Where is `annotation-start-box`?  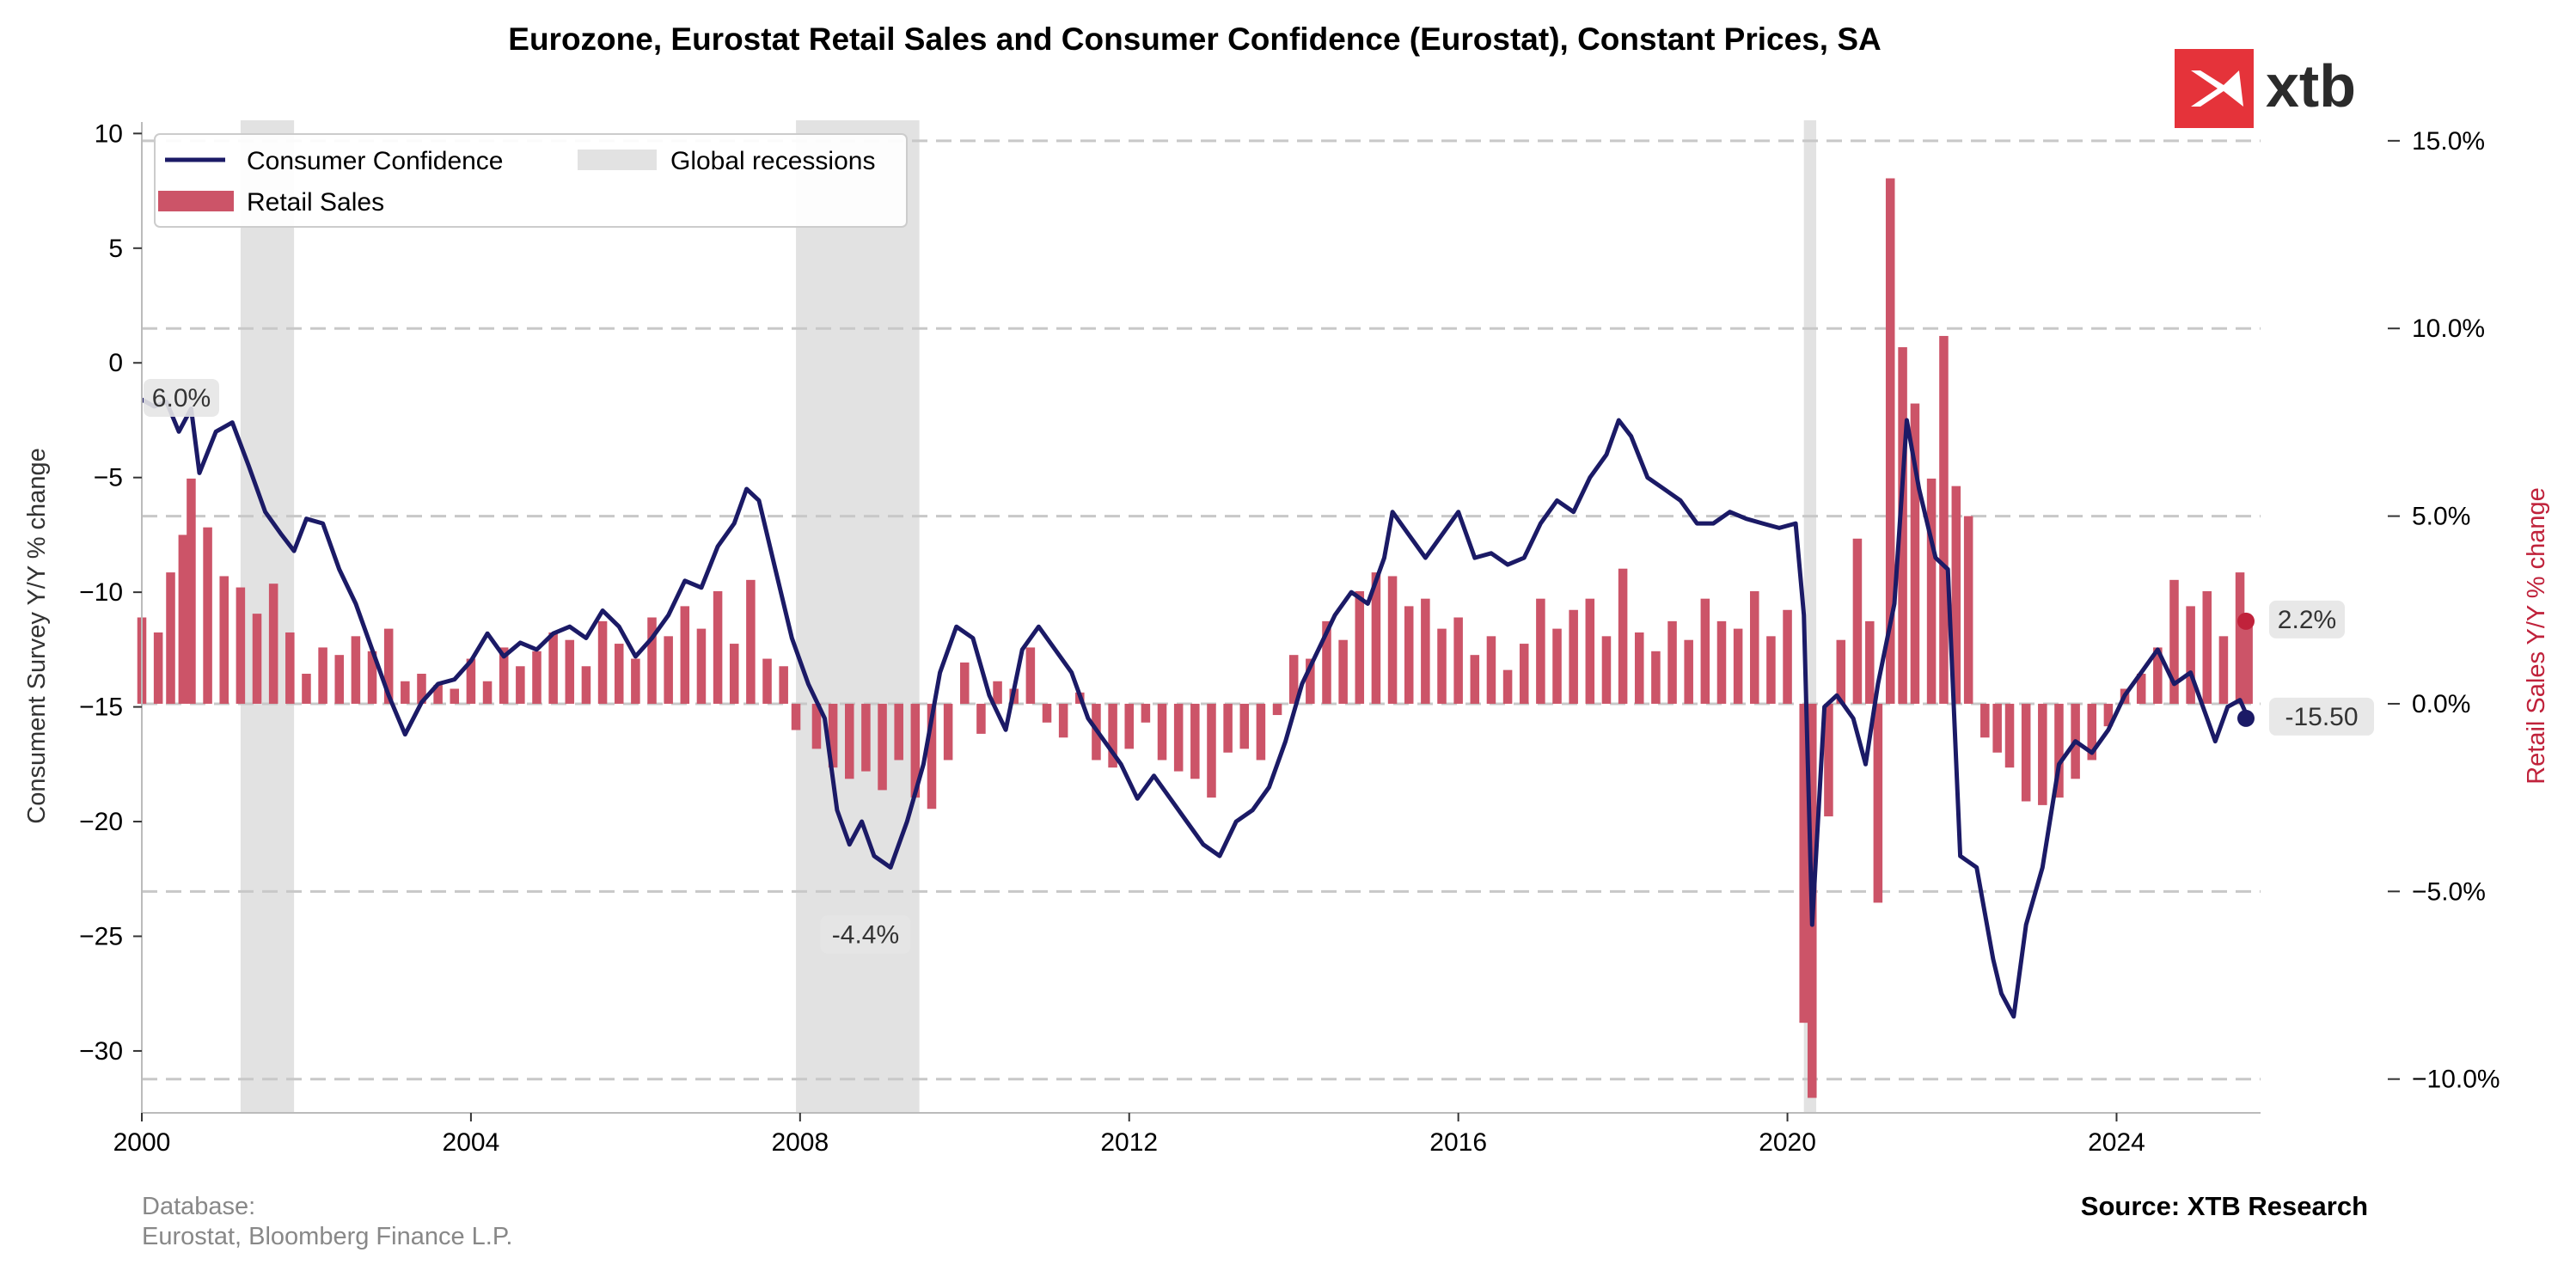
annotation-start-box is located at coordinates (181, 397).